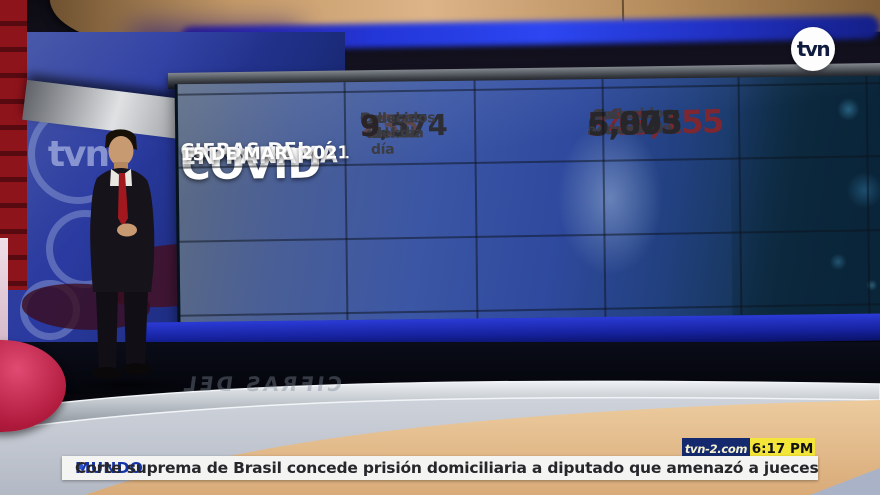  I want to click on anchor-face, so click(121, 151).